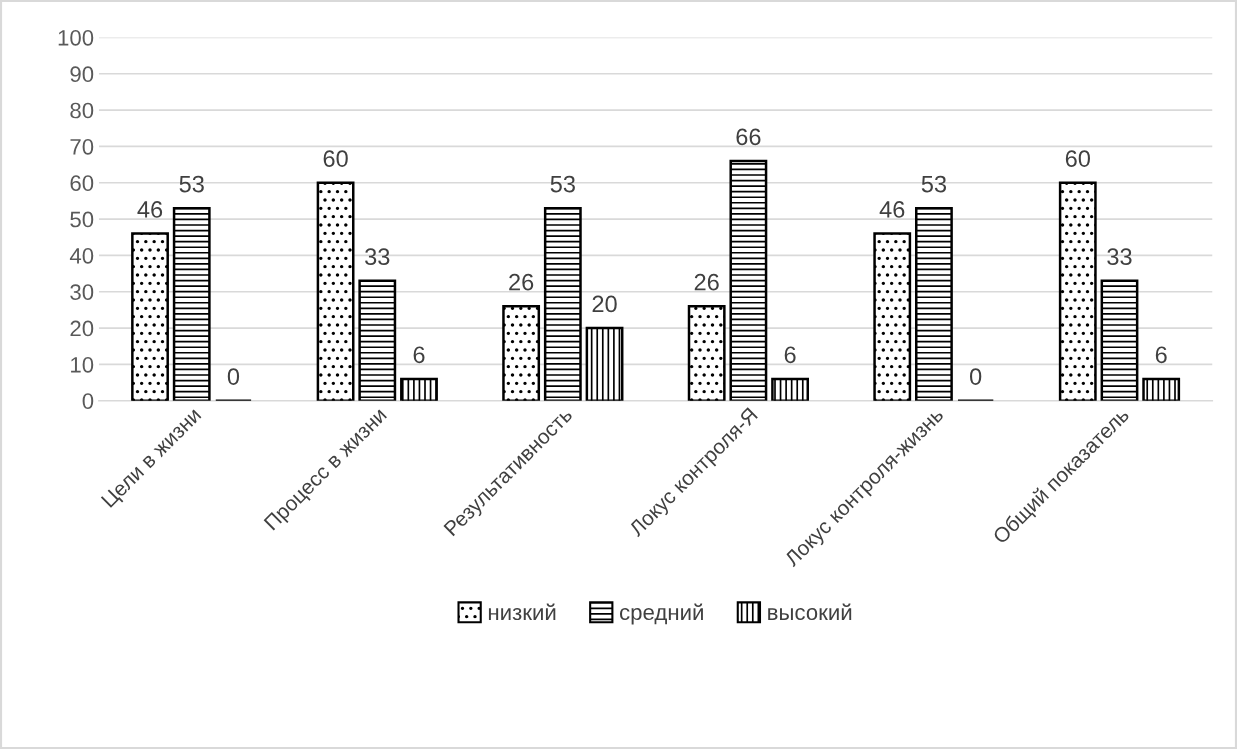  I want to click on y-tick-label: 70, so click(82, 146).